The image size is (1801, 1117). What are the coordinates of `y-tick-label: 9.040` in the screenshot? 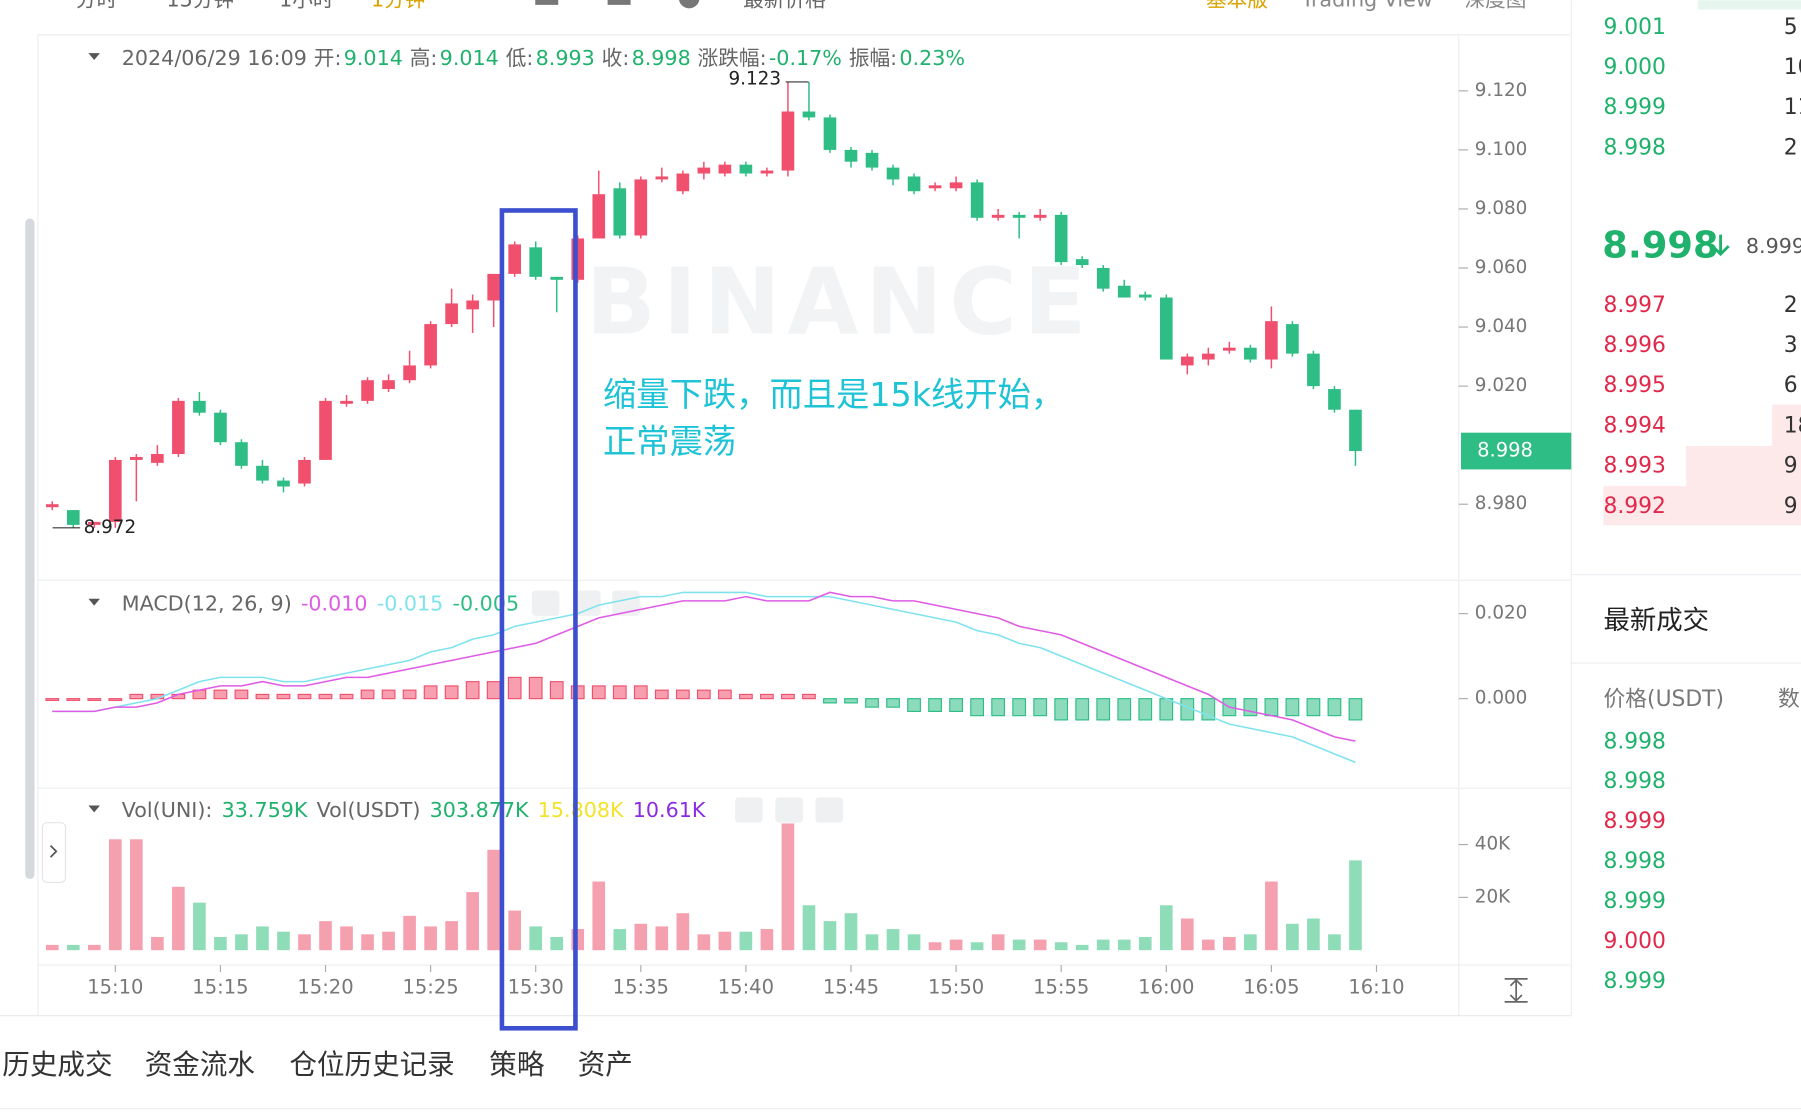 It's located at (1501, 326).